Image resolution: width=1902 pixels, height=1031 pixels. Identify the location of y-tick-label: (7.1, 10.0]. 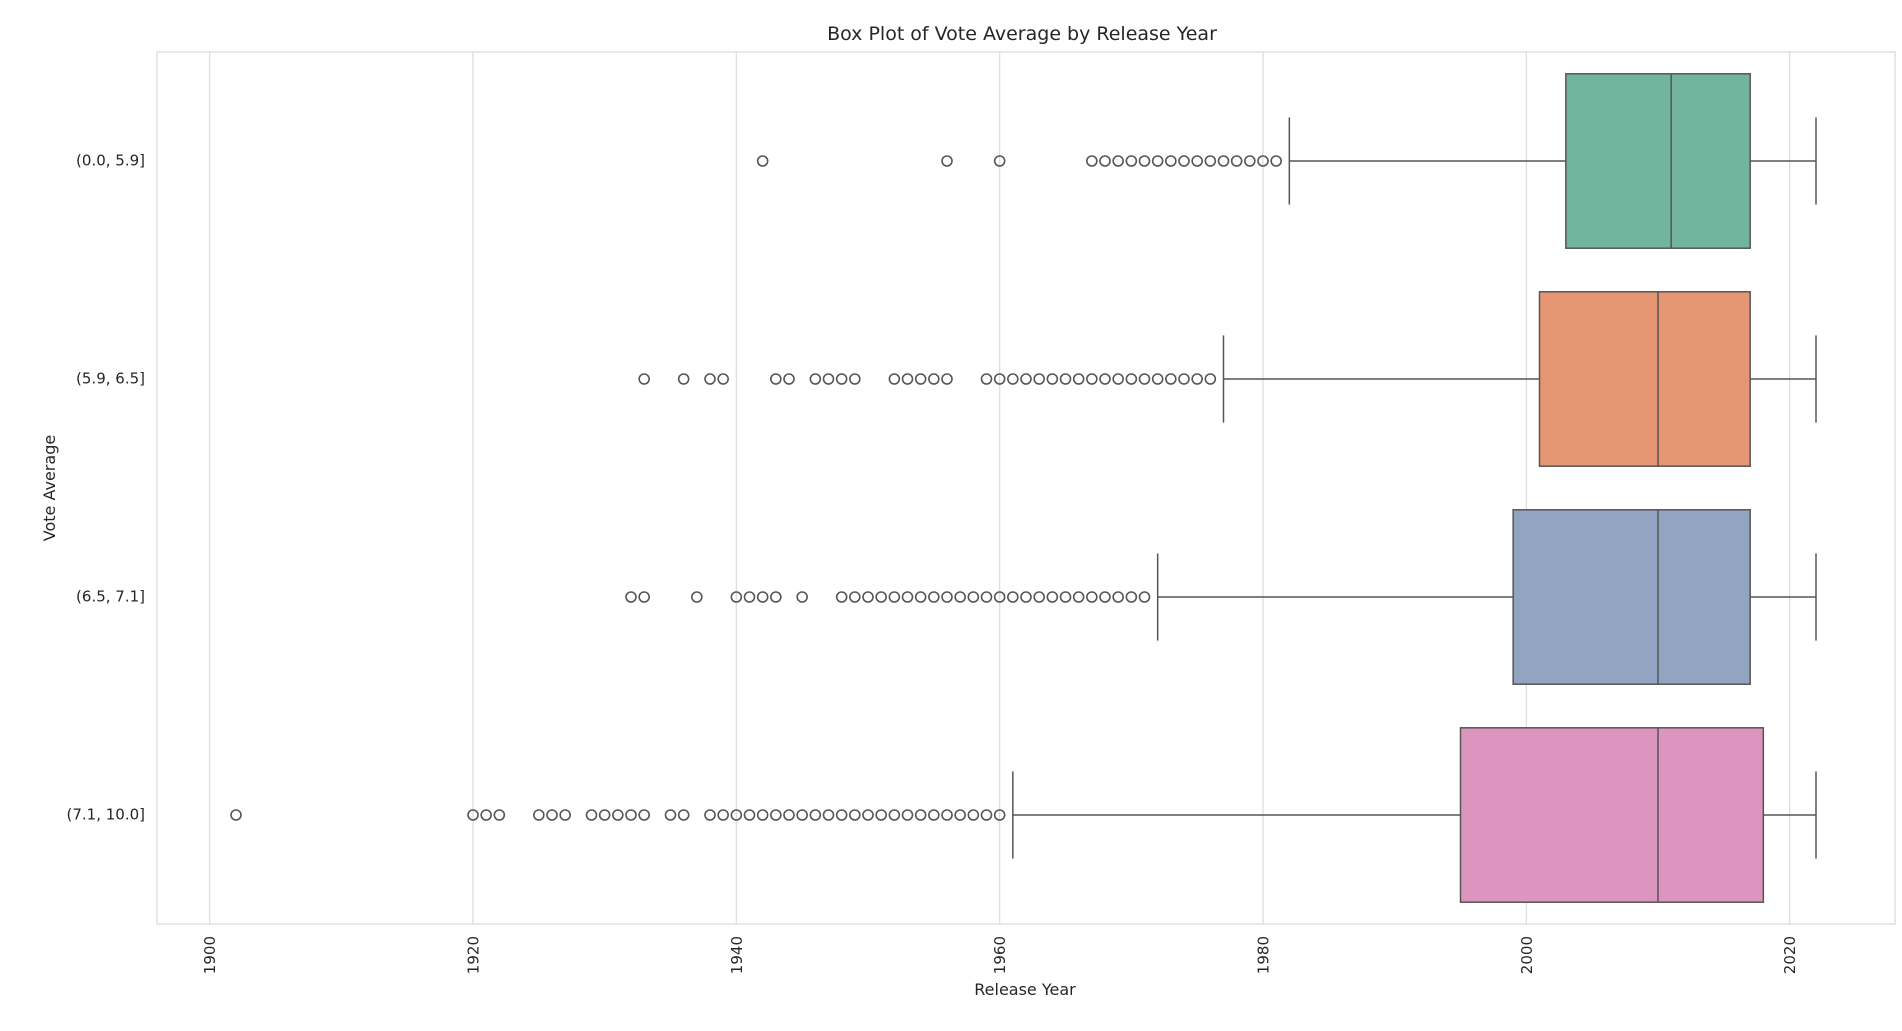
(106, 815).